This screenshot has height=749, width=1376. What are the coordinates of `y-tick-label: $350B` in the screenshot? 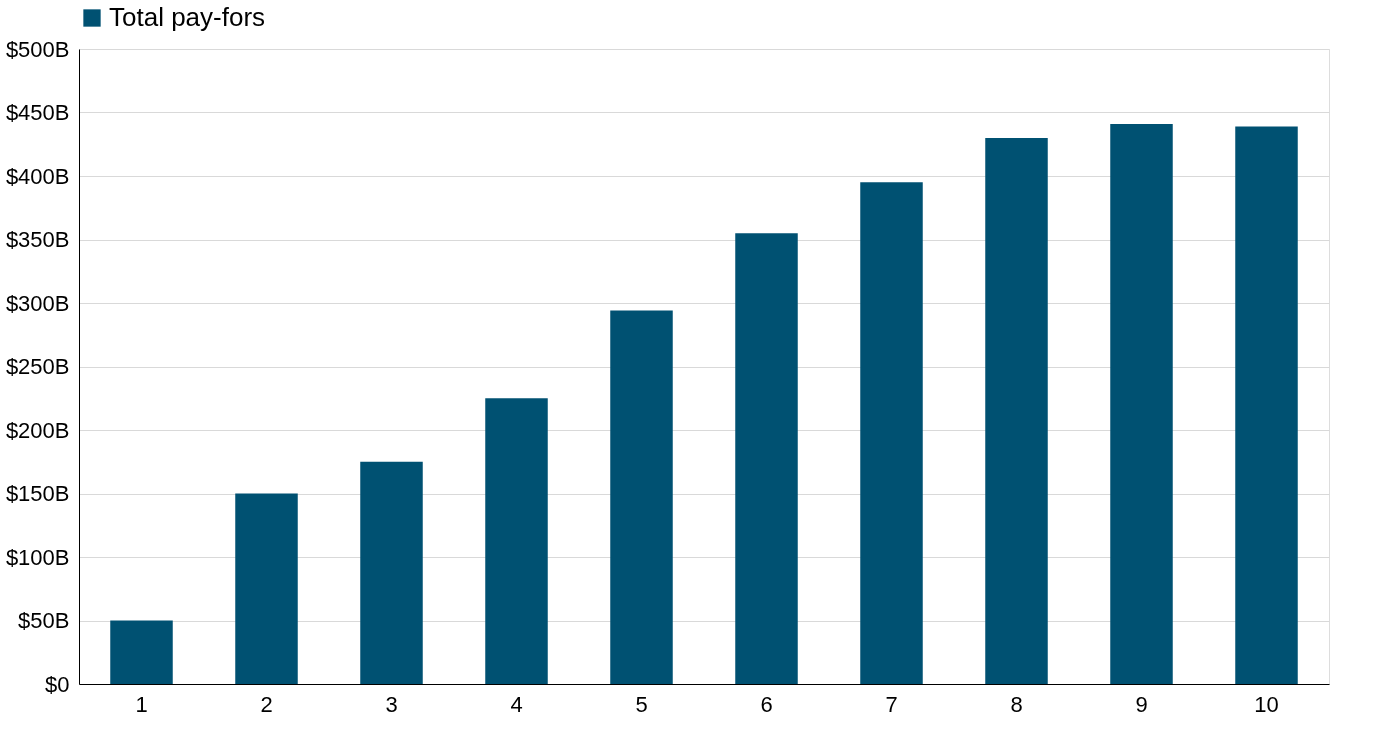 It's located at (37, 239).